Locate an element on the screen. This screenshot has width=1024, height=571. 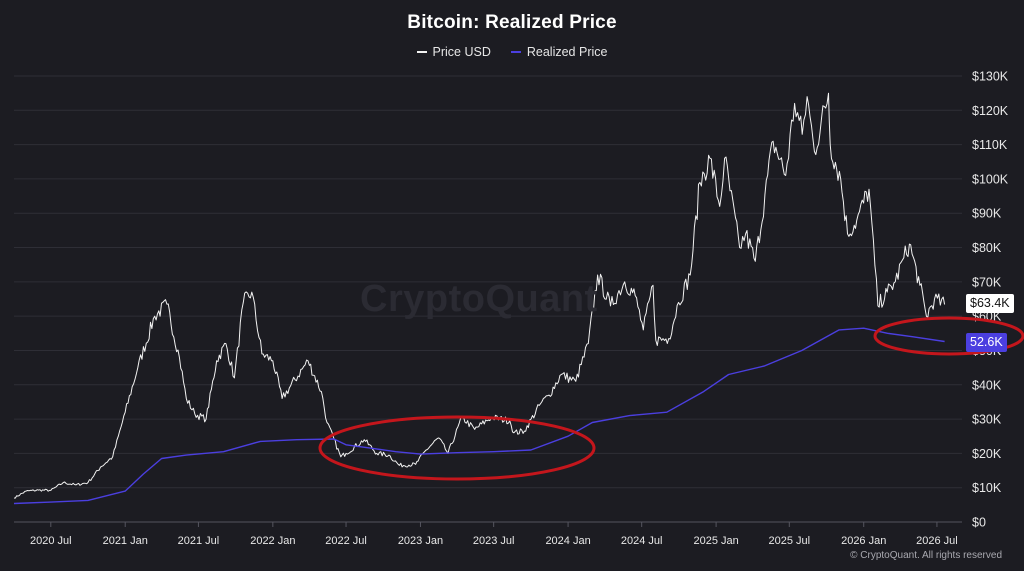
watermark: CryptoQuant is located at coordinates (479, 299).